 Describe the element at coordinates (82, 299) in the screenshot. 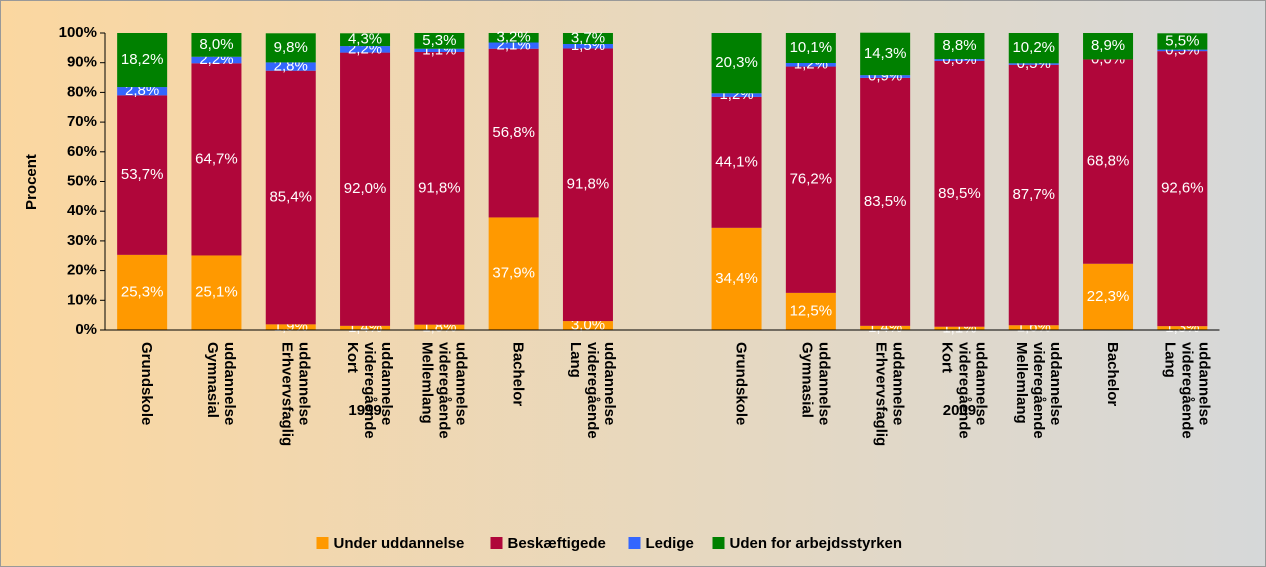

I see `y-tick-label: 10%` at that location.